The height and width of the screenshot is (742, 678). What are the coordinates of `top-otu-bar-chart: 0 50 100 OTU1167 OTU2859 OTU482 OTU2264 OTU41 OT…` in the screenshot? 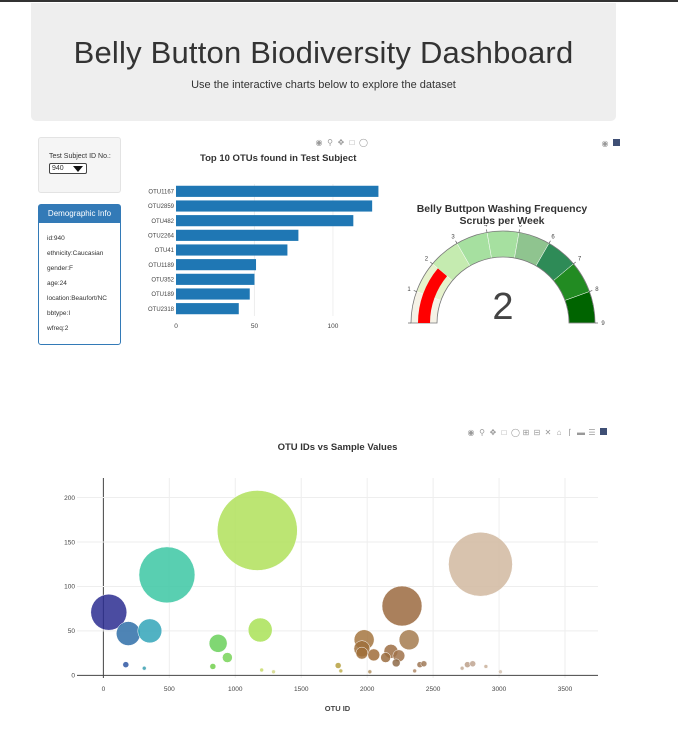 It's located at (263, 257).